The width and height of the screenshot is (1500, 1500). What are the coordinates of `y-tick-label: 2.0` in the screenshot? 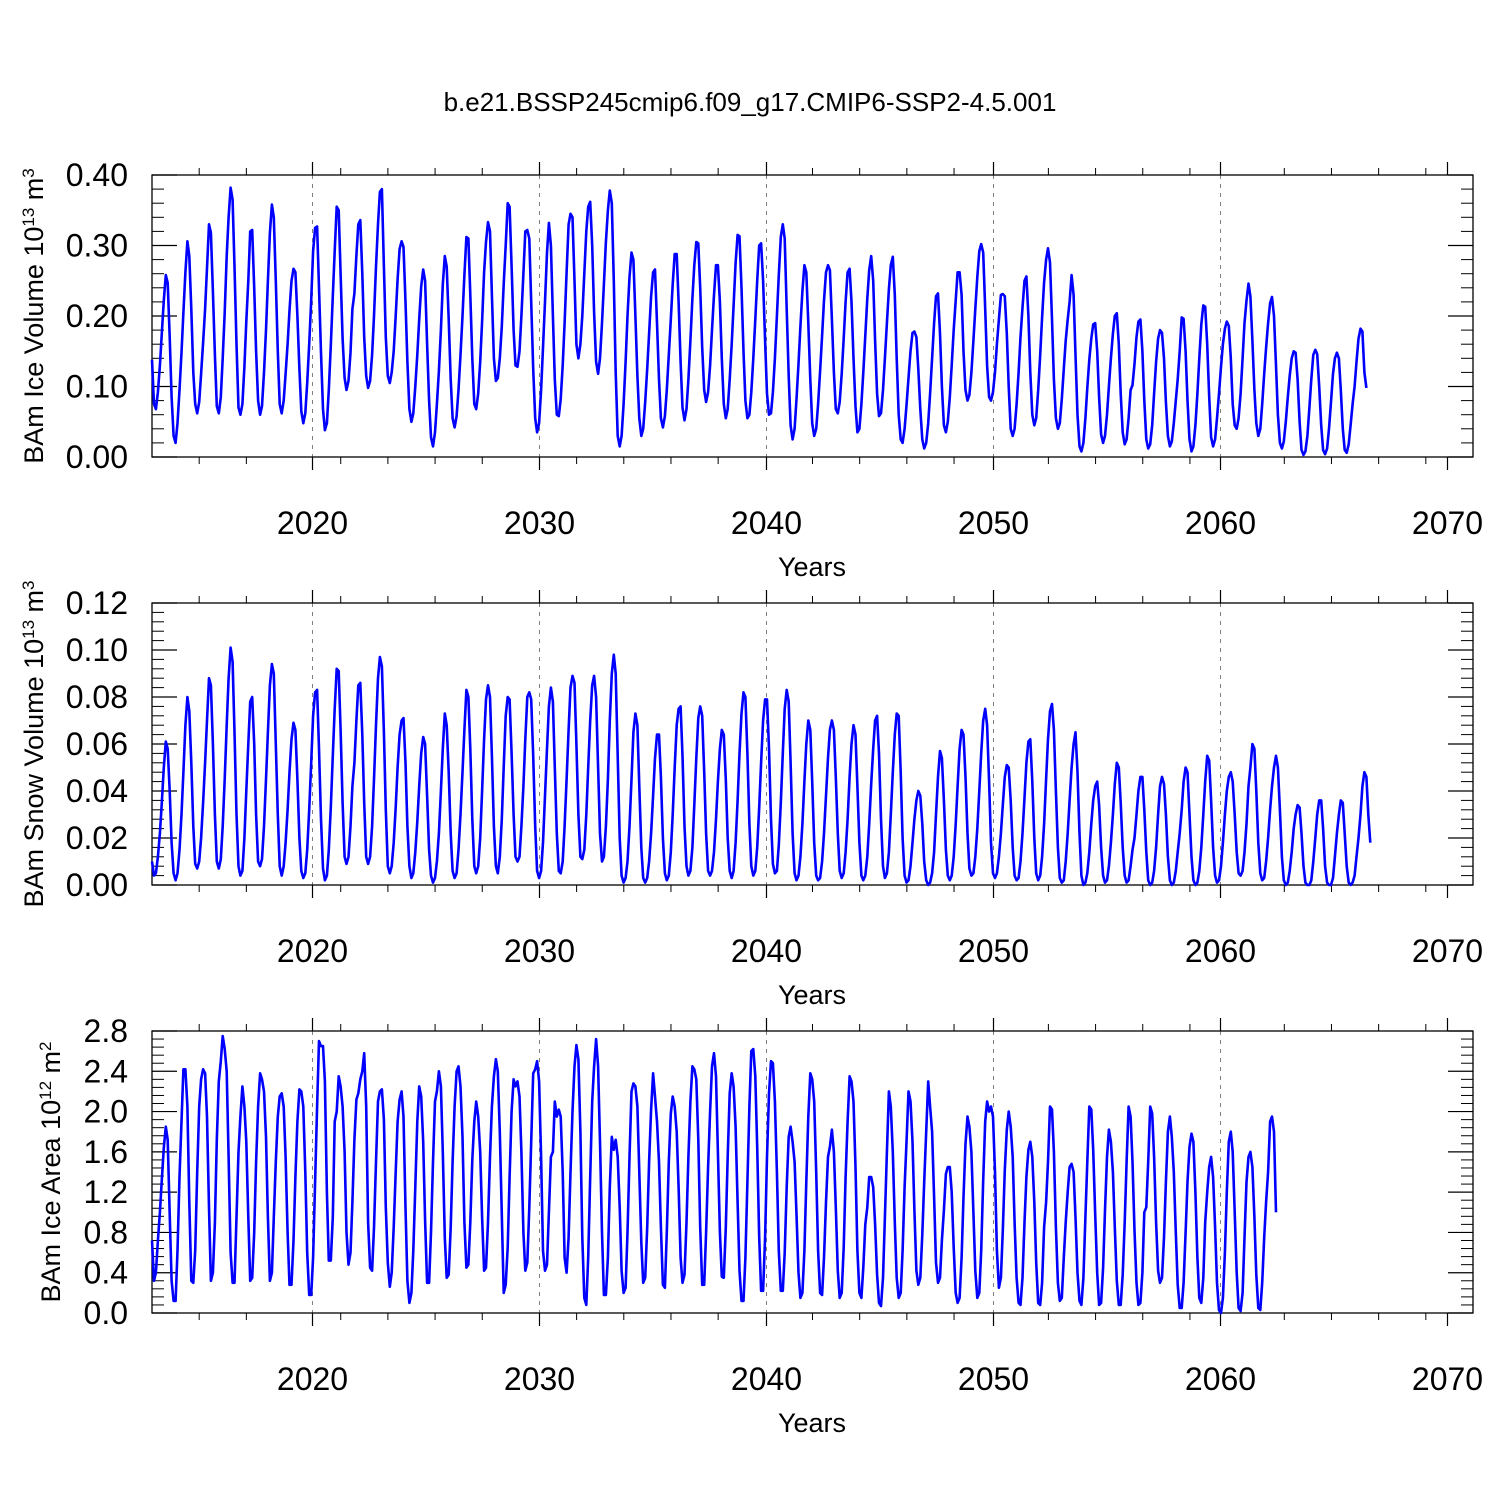 It's located at (106, 1112).